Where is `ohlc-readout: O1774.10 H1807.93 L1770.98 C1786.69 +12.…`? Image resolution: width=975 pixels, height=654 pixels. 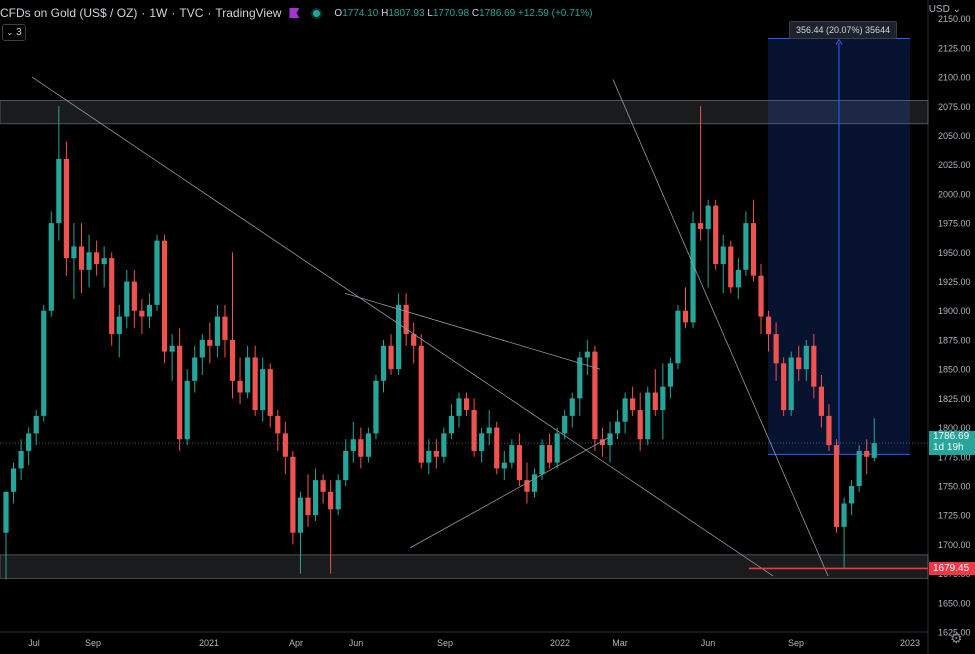 ohlc-readout: O1774.10 H1807.93 L1770.98 C1786.69 +12.… is located at coordinates (463, 13).